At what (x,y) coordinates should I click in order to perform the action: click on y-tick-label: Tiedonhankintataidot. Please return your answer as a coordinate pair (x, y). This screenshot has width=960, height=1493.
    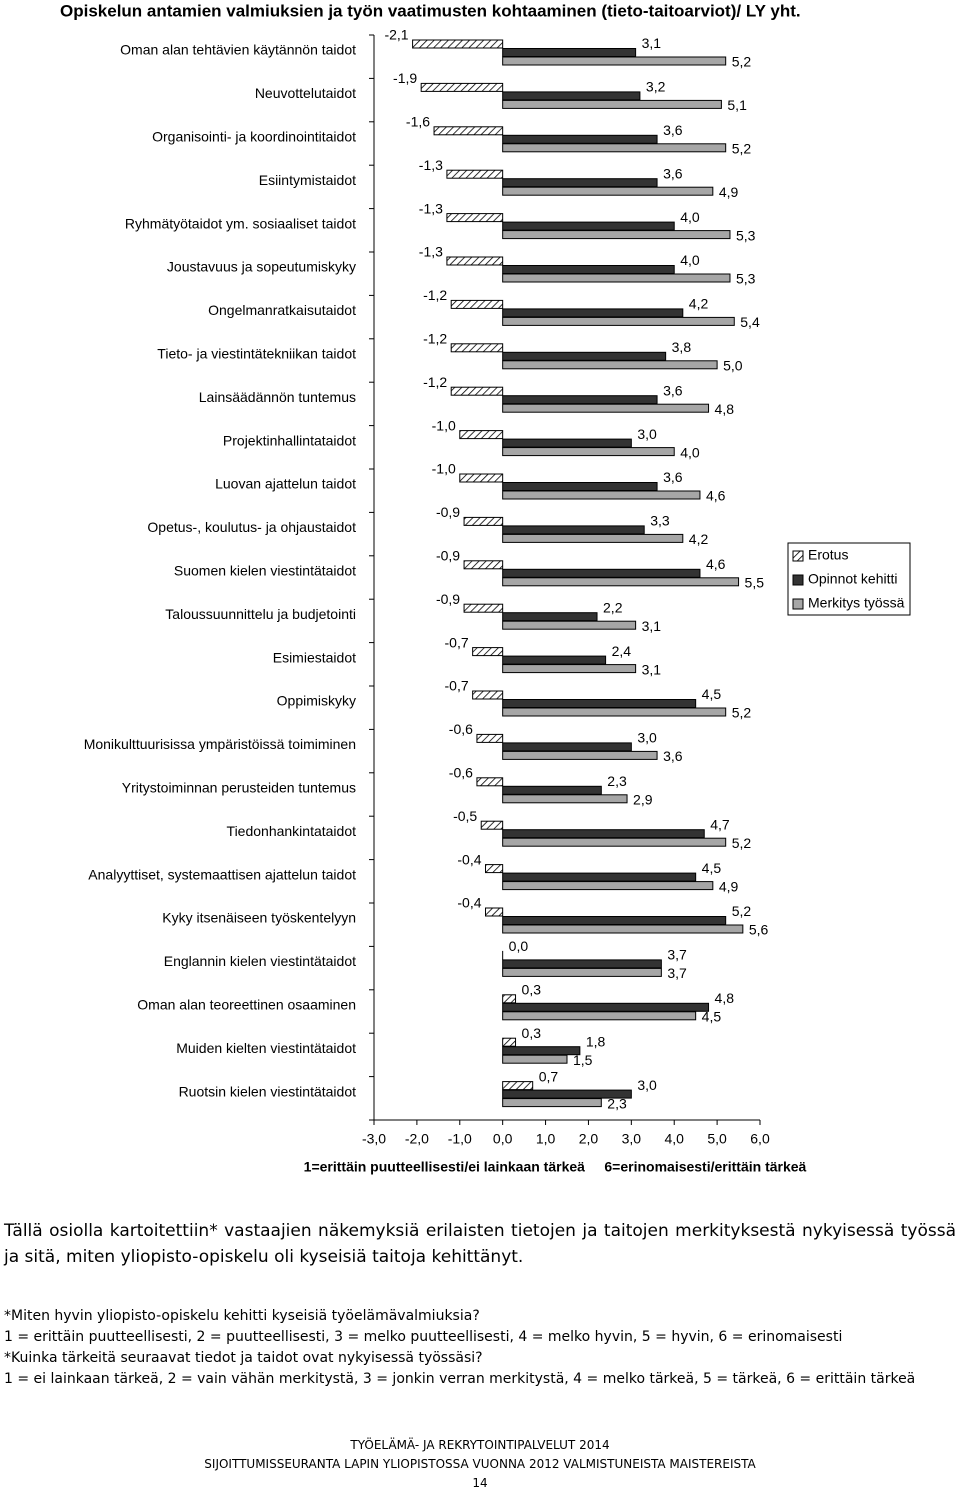
    Looking at the image, I should click on (292, 831).